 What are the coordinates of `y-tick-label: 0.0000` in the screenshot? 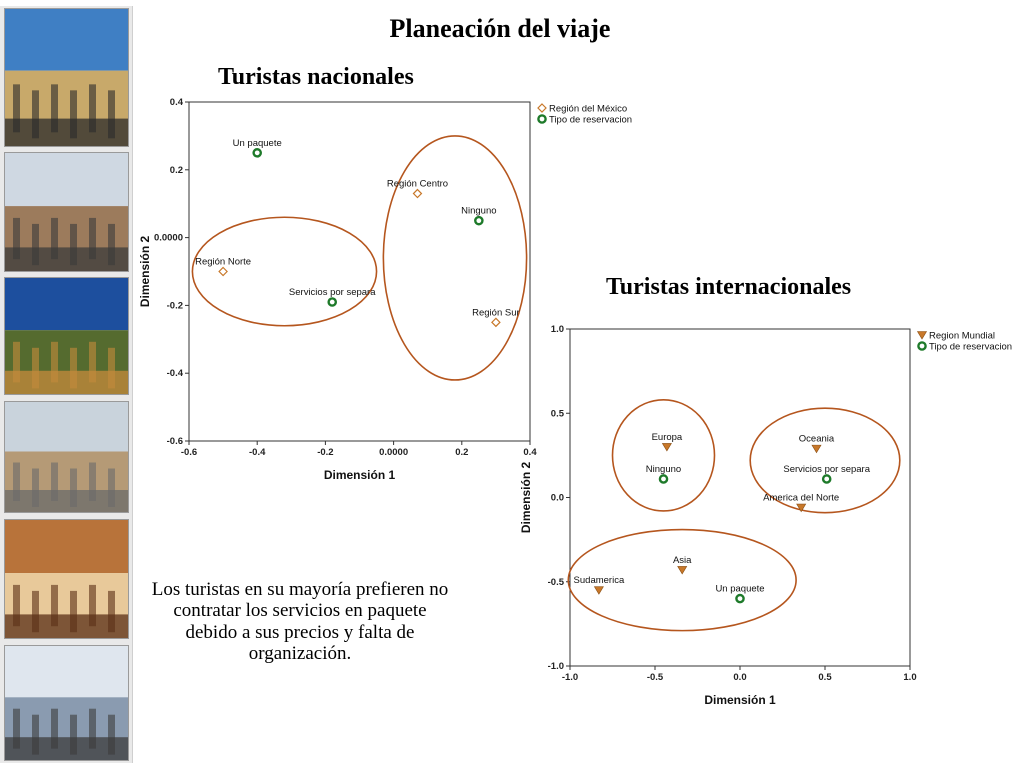 It's located at (168, 238).